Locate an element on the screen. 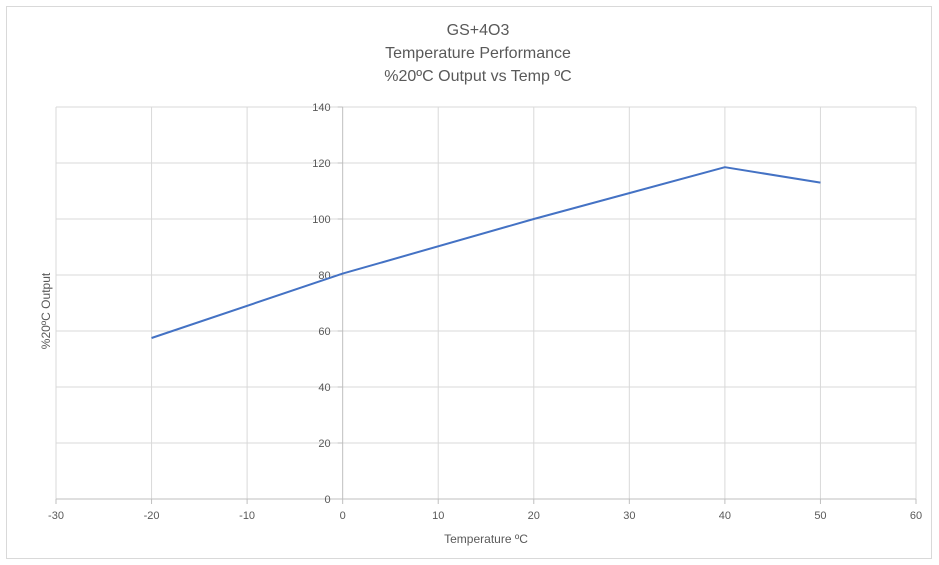 Image resolution: width=939 pixels, height=565 pixels. y-tick-label: 140 is located at coordinates (321, 108).